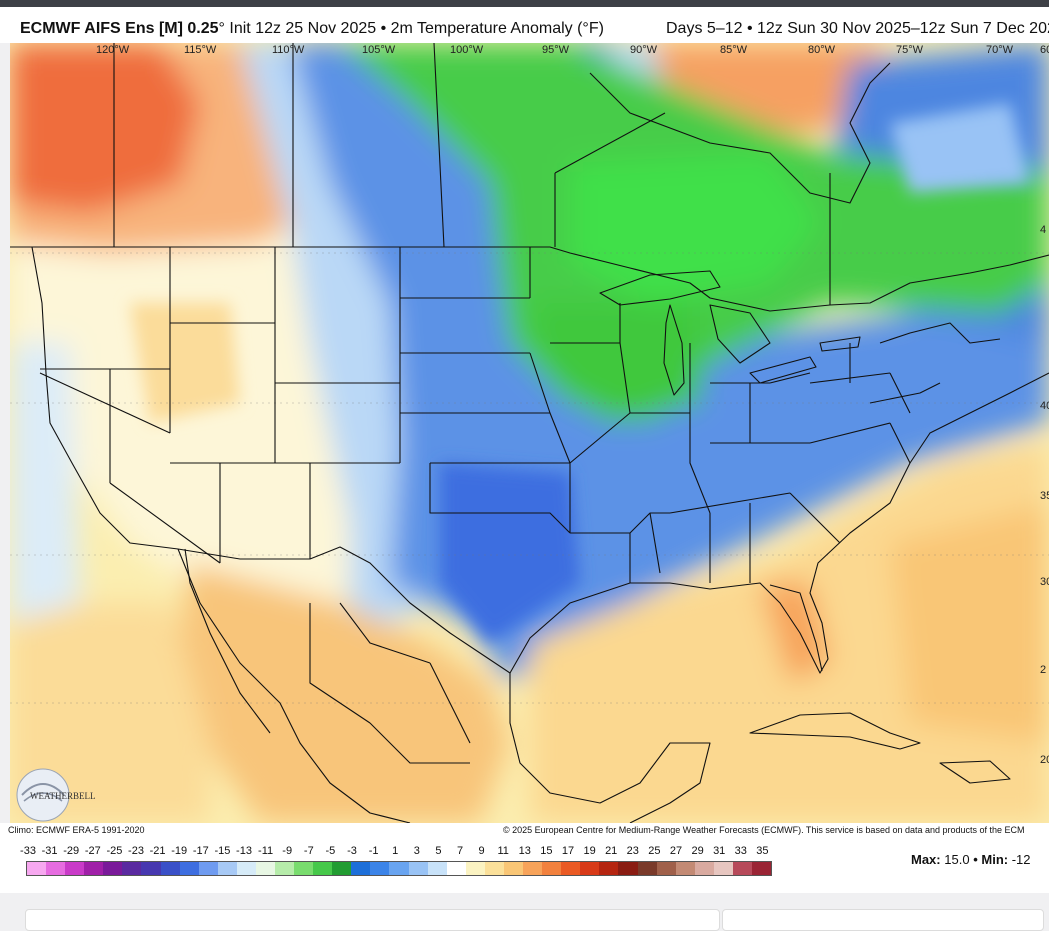  I want to click on colorbar-tick-label: 9, so click(481, 851).